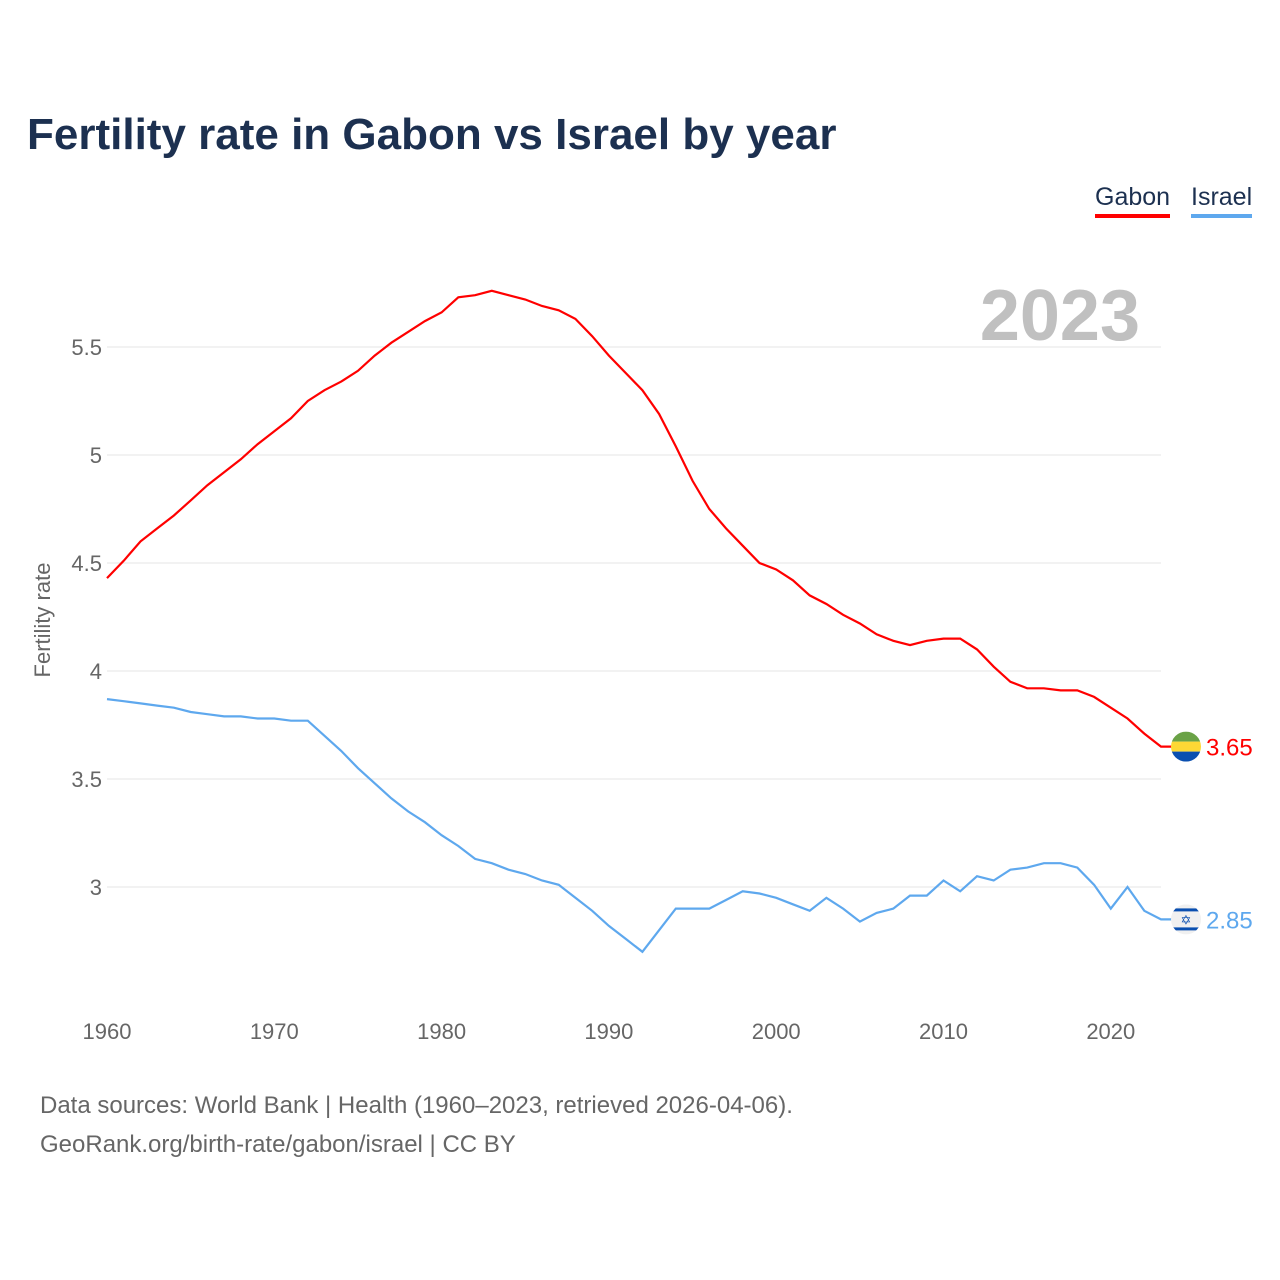  What do you see at coordinates (42, 620) in the screenshot?
I see `y-axis-label: Fertility rate` at bounding box center [42, 620].